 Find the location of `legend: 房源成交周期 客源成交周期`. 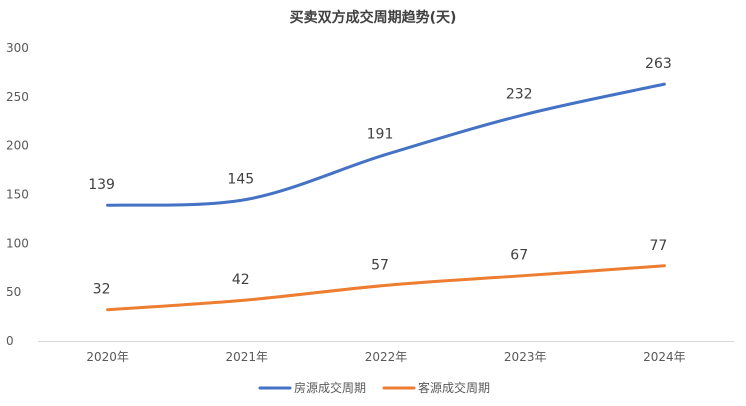

legend: 房源成交周期 客源成交周期 is located at coordinates (374, 387).